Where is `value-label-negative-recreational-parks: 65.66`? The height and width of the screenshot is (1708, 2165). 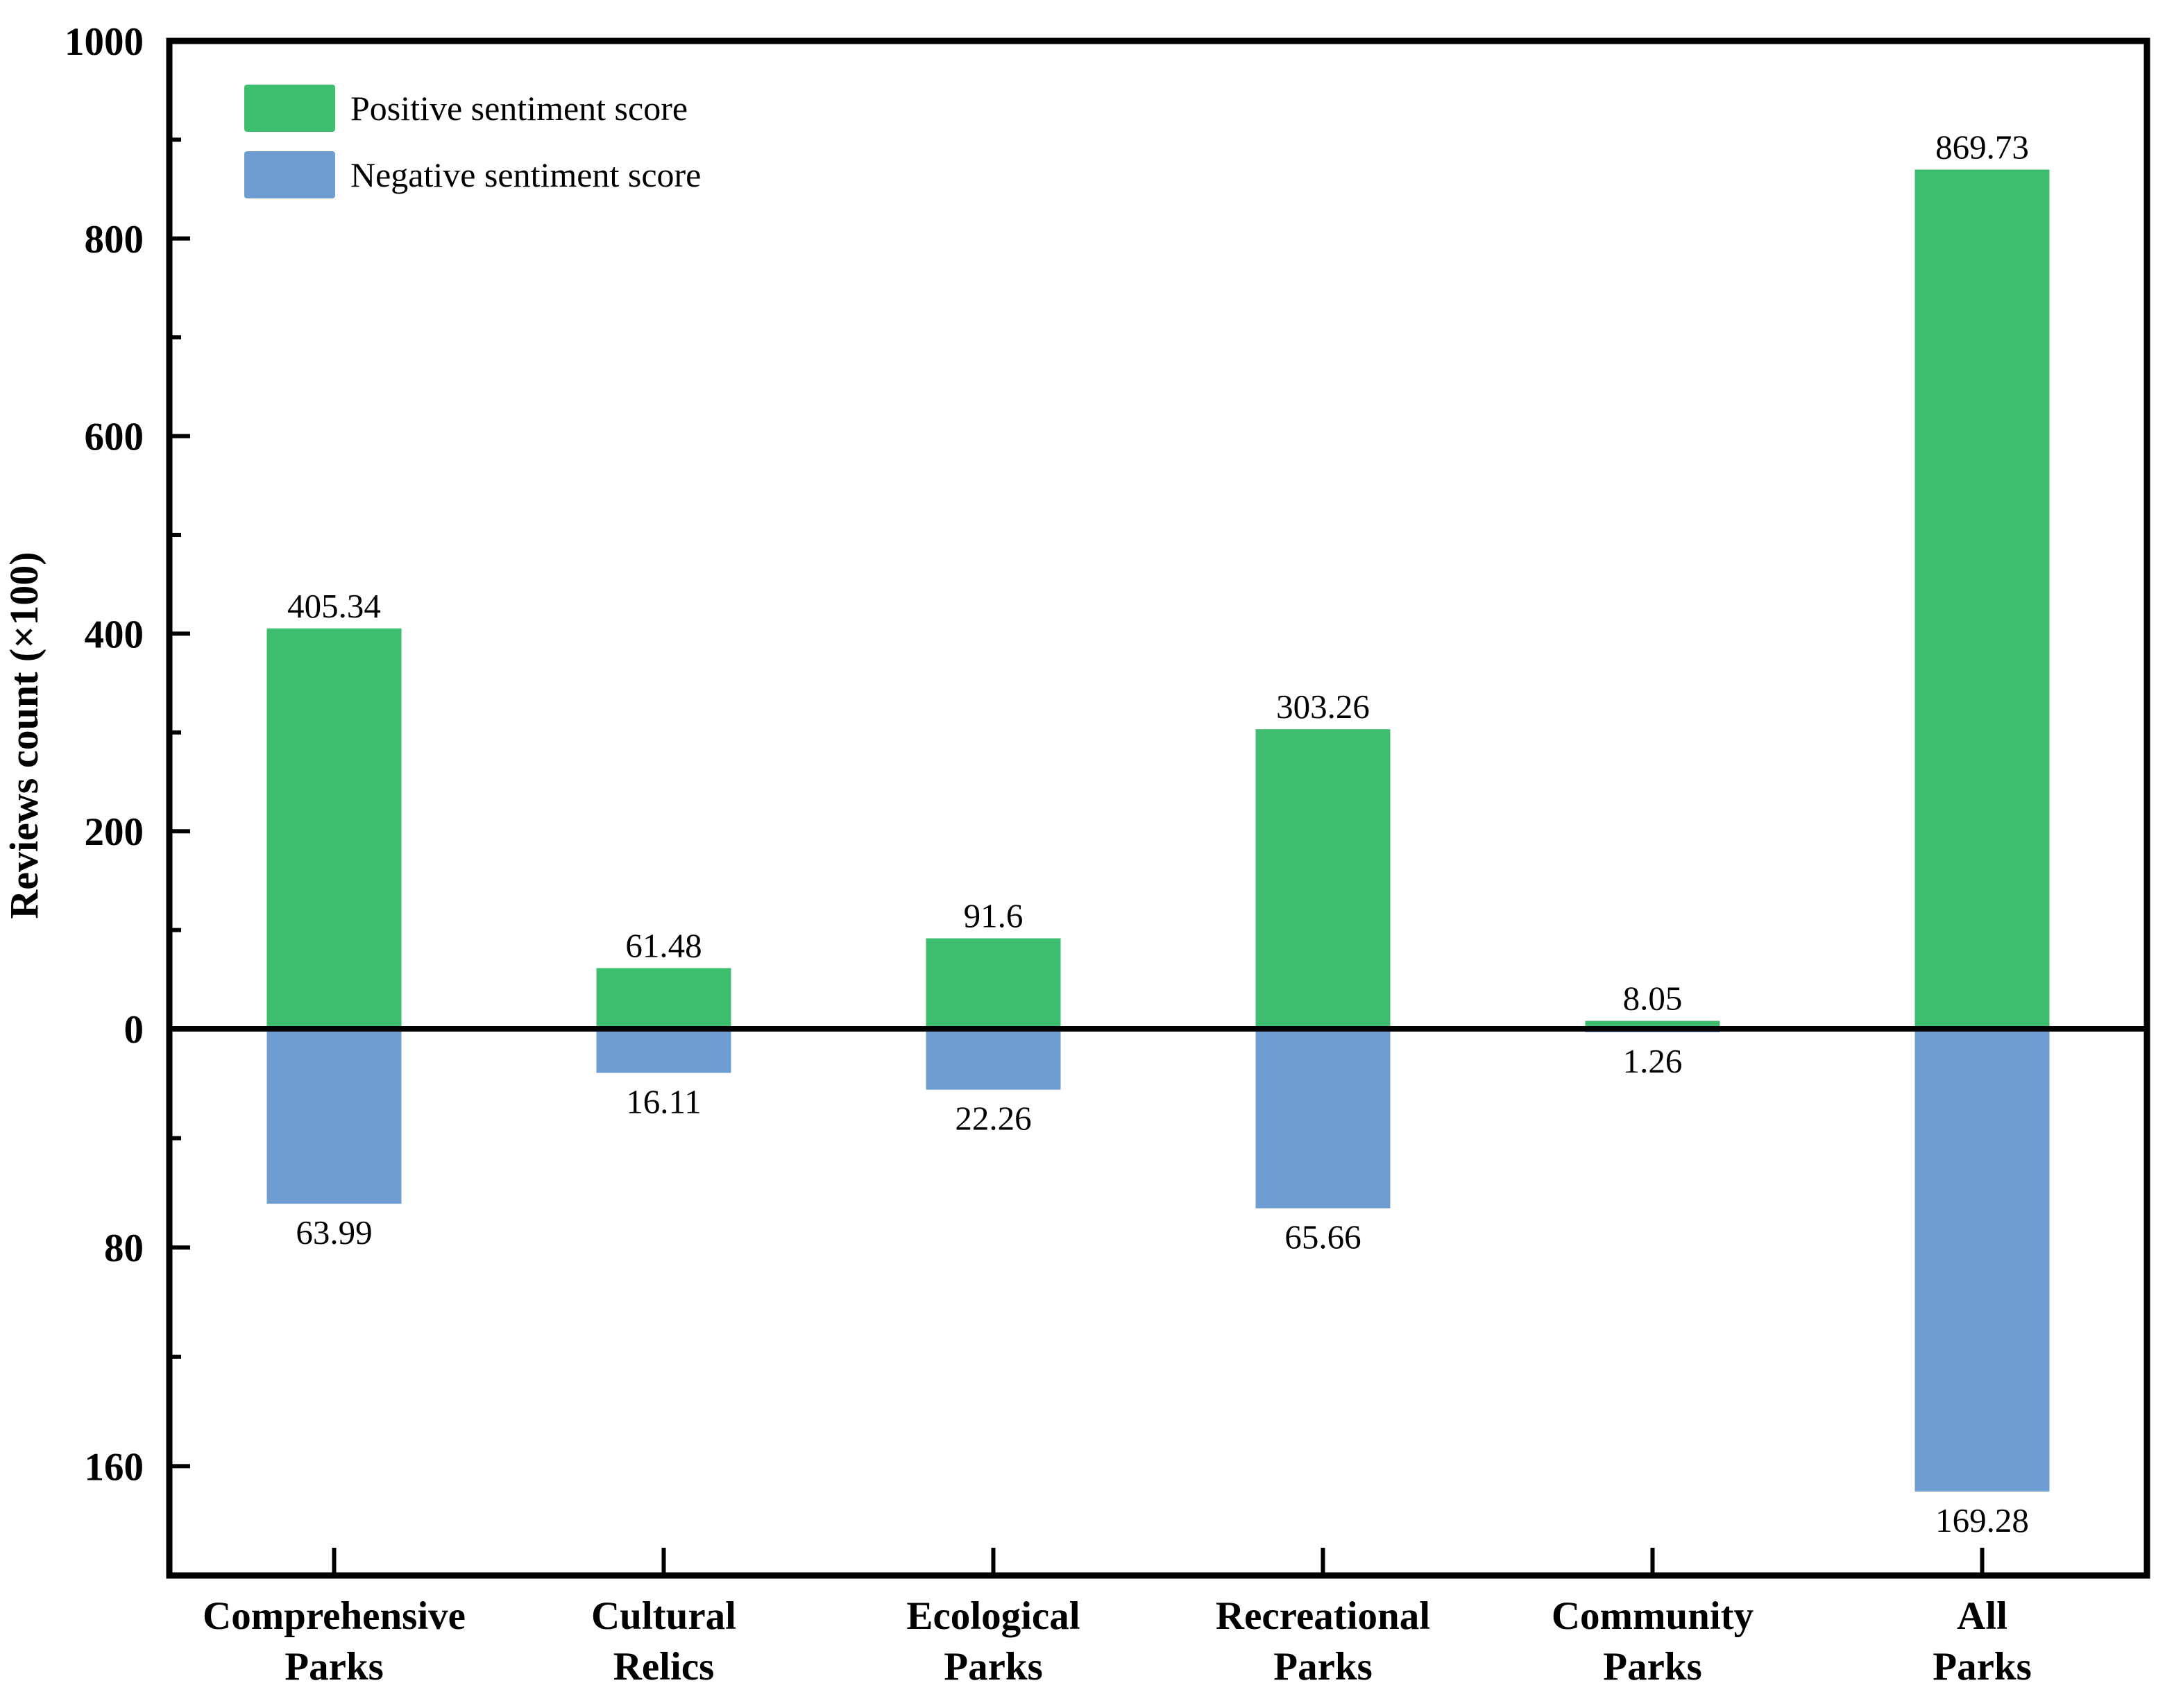 value-label-negative-recreational-parks: 65.66 is located at coordinates (1322, 1237).